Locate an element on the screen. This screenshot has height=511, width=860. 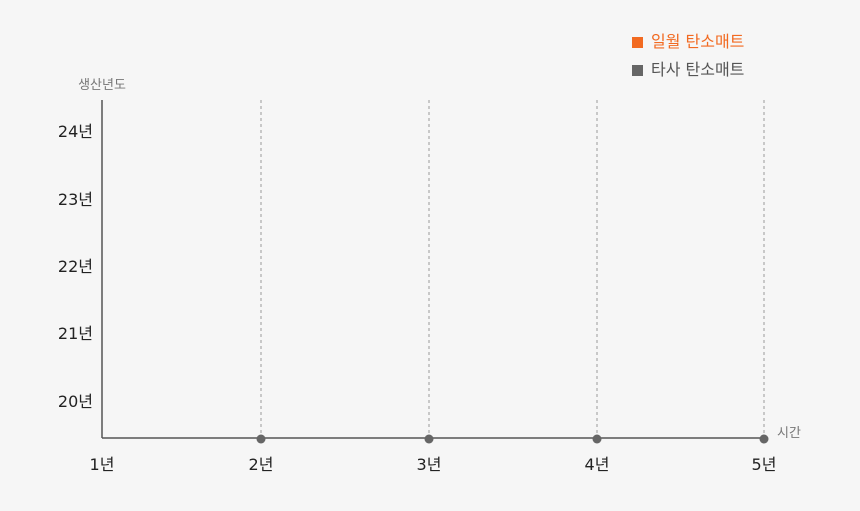
y-tick-label: 23년 is located at coordinates (75, 199).